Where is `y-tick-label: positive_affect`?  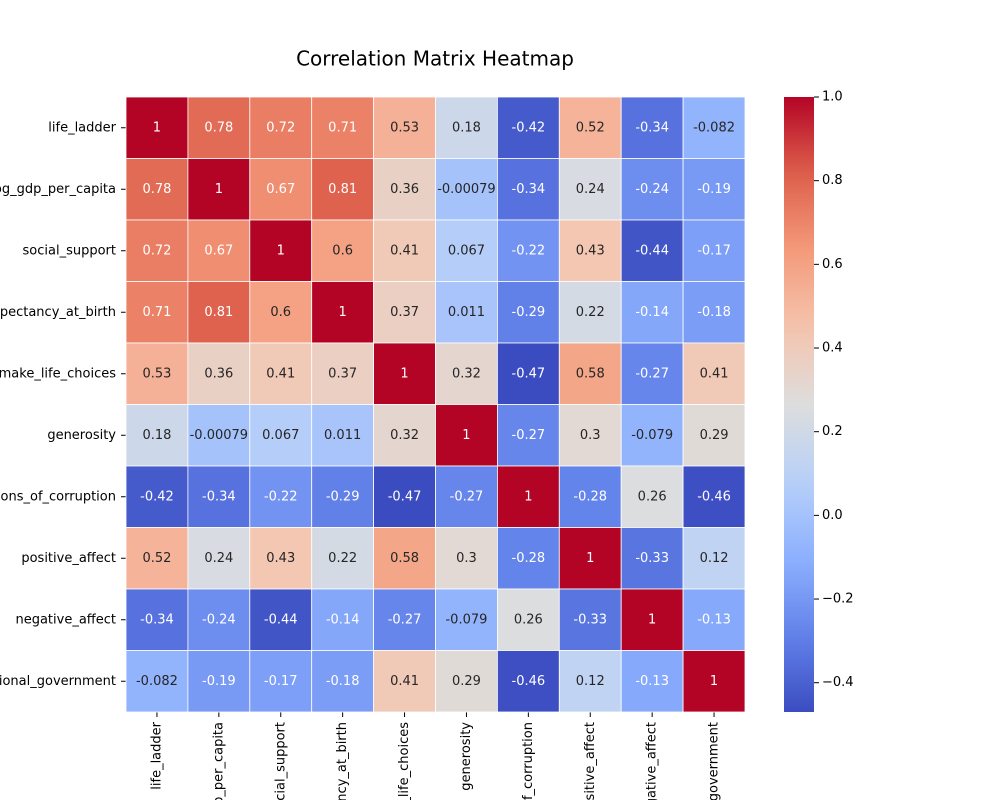 y-tick-label: positive_affect is located at coordinates (68, 558).